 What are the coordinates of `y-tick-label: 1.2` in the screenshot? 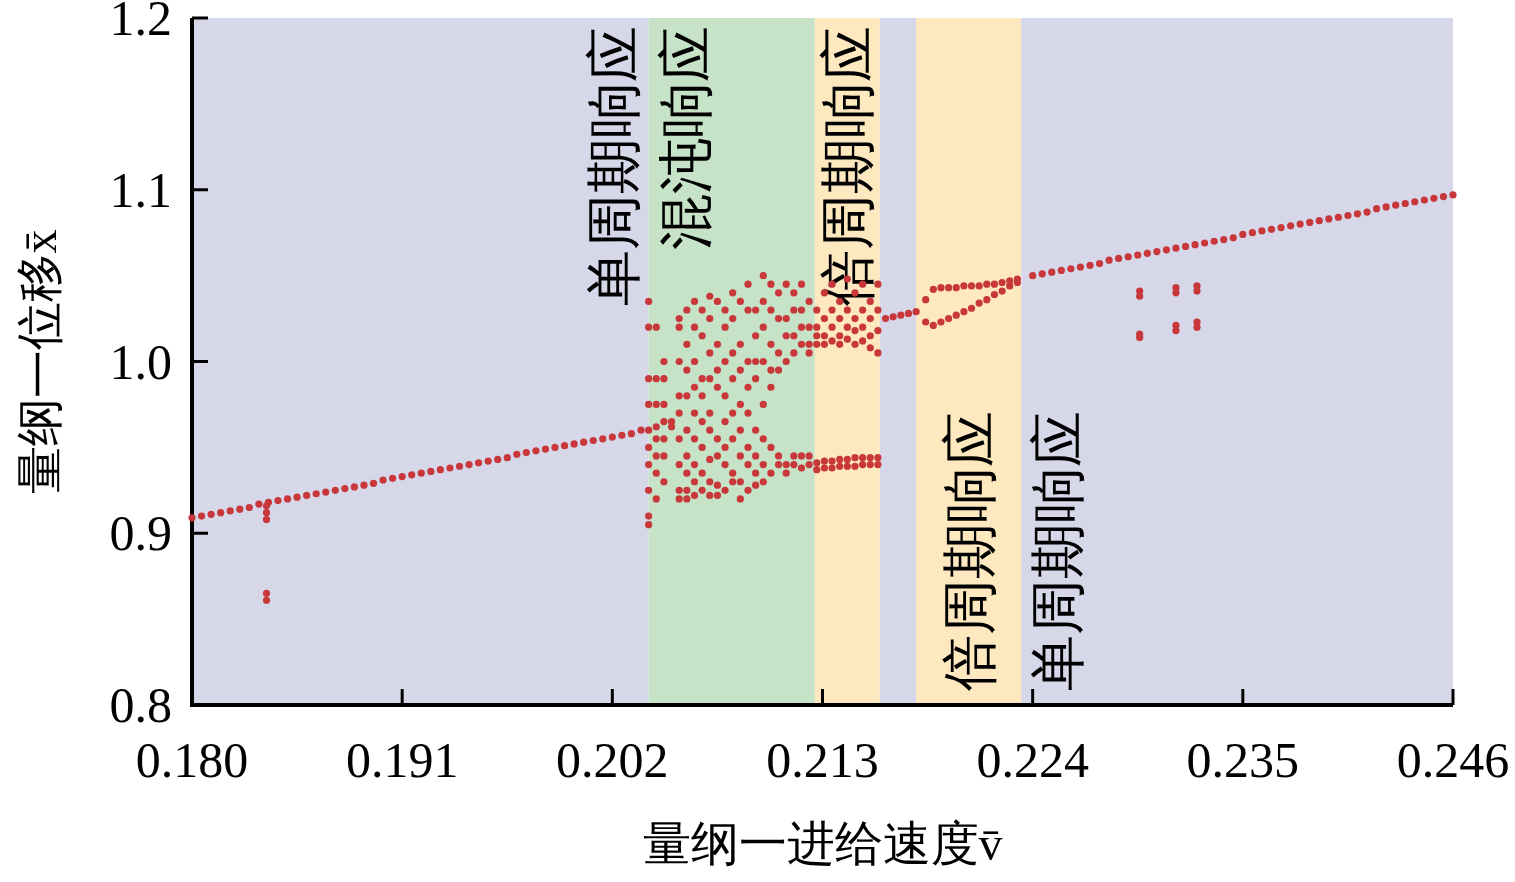 It's located at (140, 23).